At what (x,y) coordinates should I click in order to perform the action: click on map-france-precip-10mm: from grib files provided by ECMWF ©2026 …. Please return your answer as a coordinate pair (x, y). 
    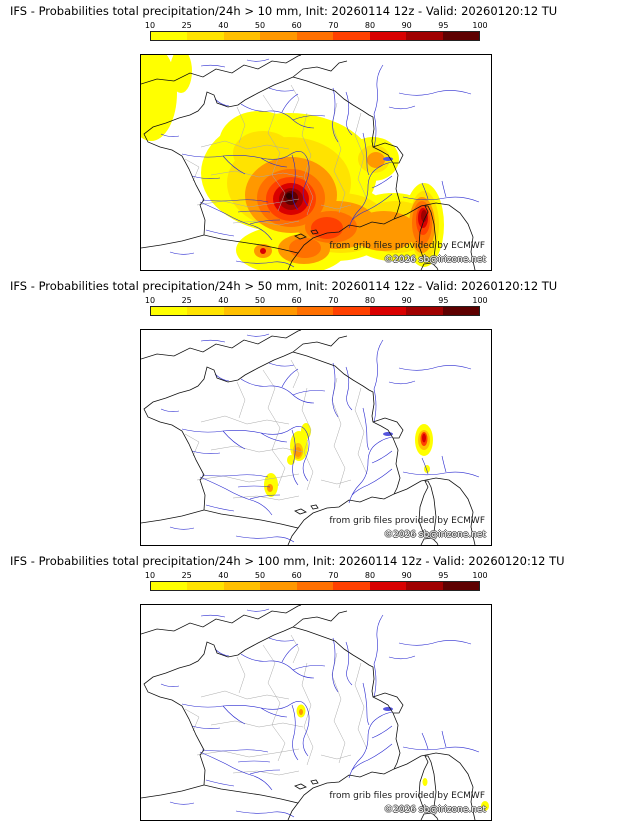
    Looking at the image, I should click on (316, 162).